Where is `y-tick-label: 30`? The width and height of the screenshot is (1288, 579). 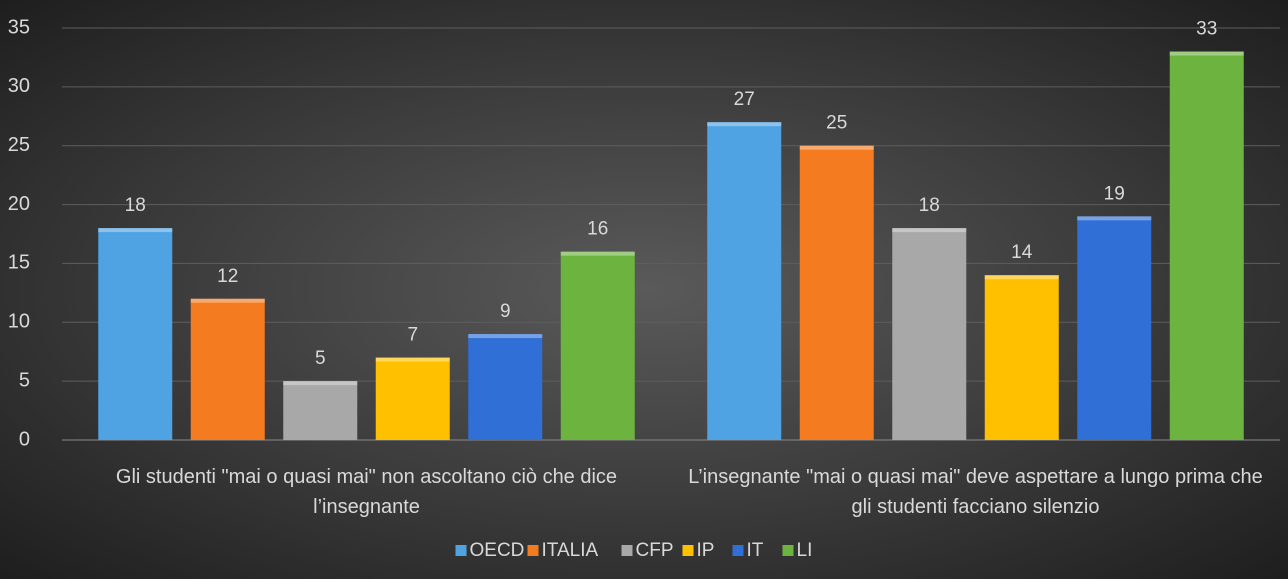 y-tick-label: 30 is located at coordinates (19, 86).